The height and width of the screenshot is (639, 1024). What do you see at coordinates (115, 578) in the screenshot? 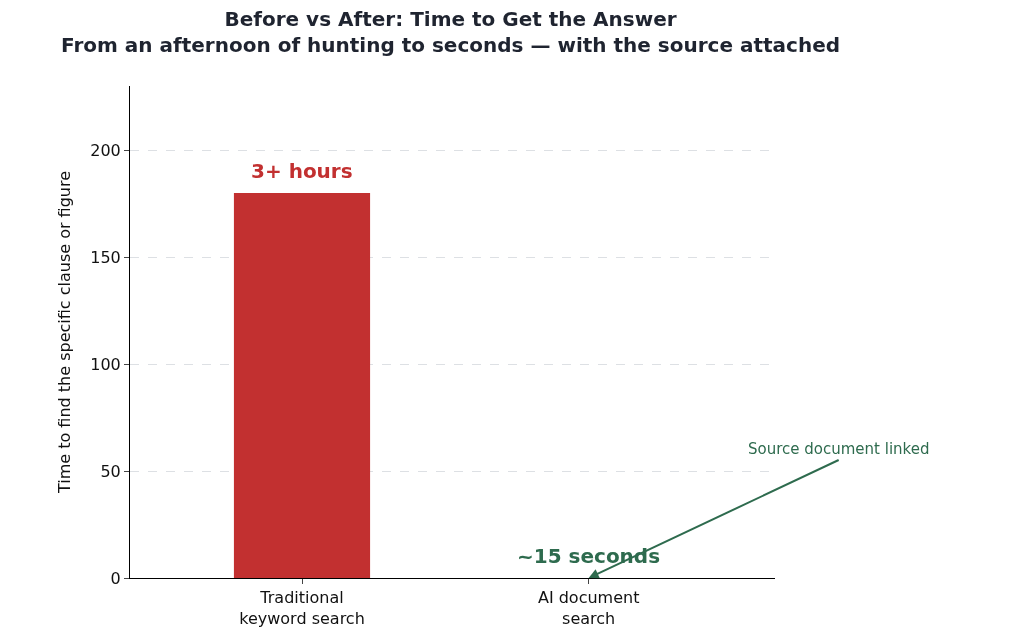
I see `y-tick-label: 0` at bounding box center [115, 578].